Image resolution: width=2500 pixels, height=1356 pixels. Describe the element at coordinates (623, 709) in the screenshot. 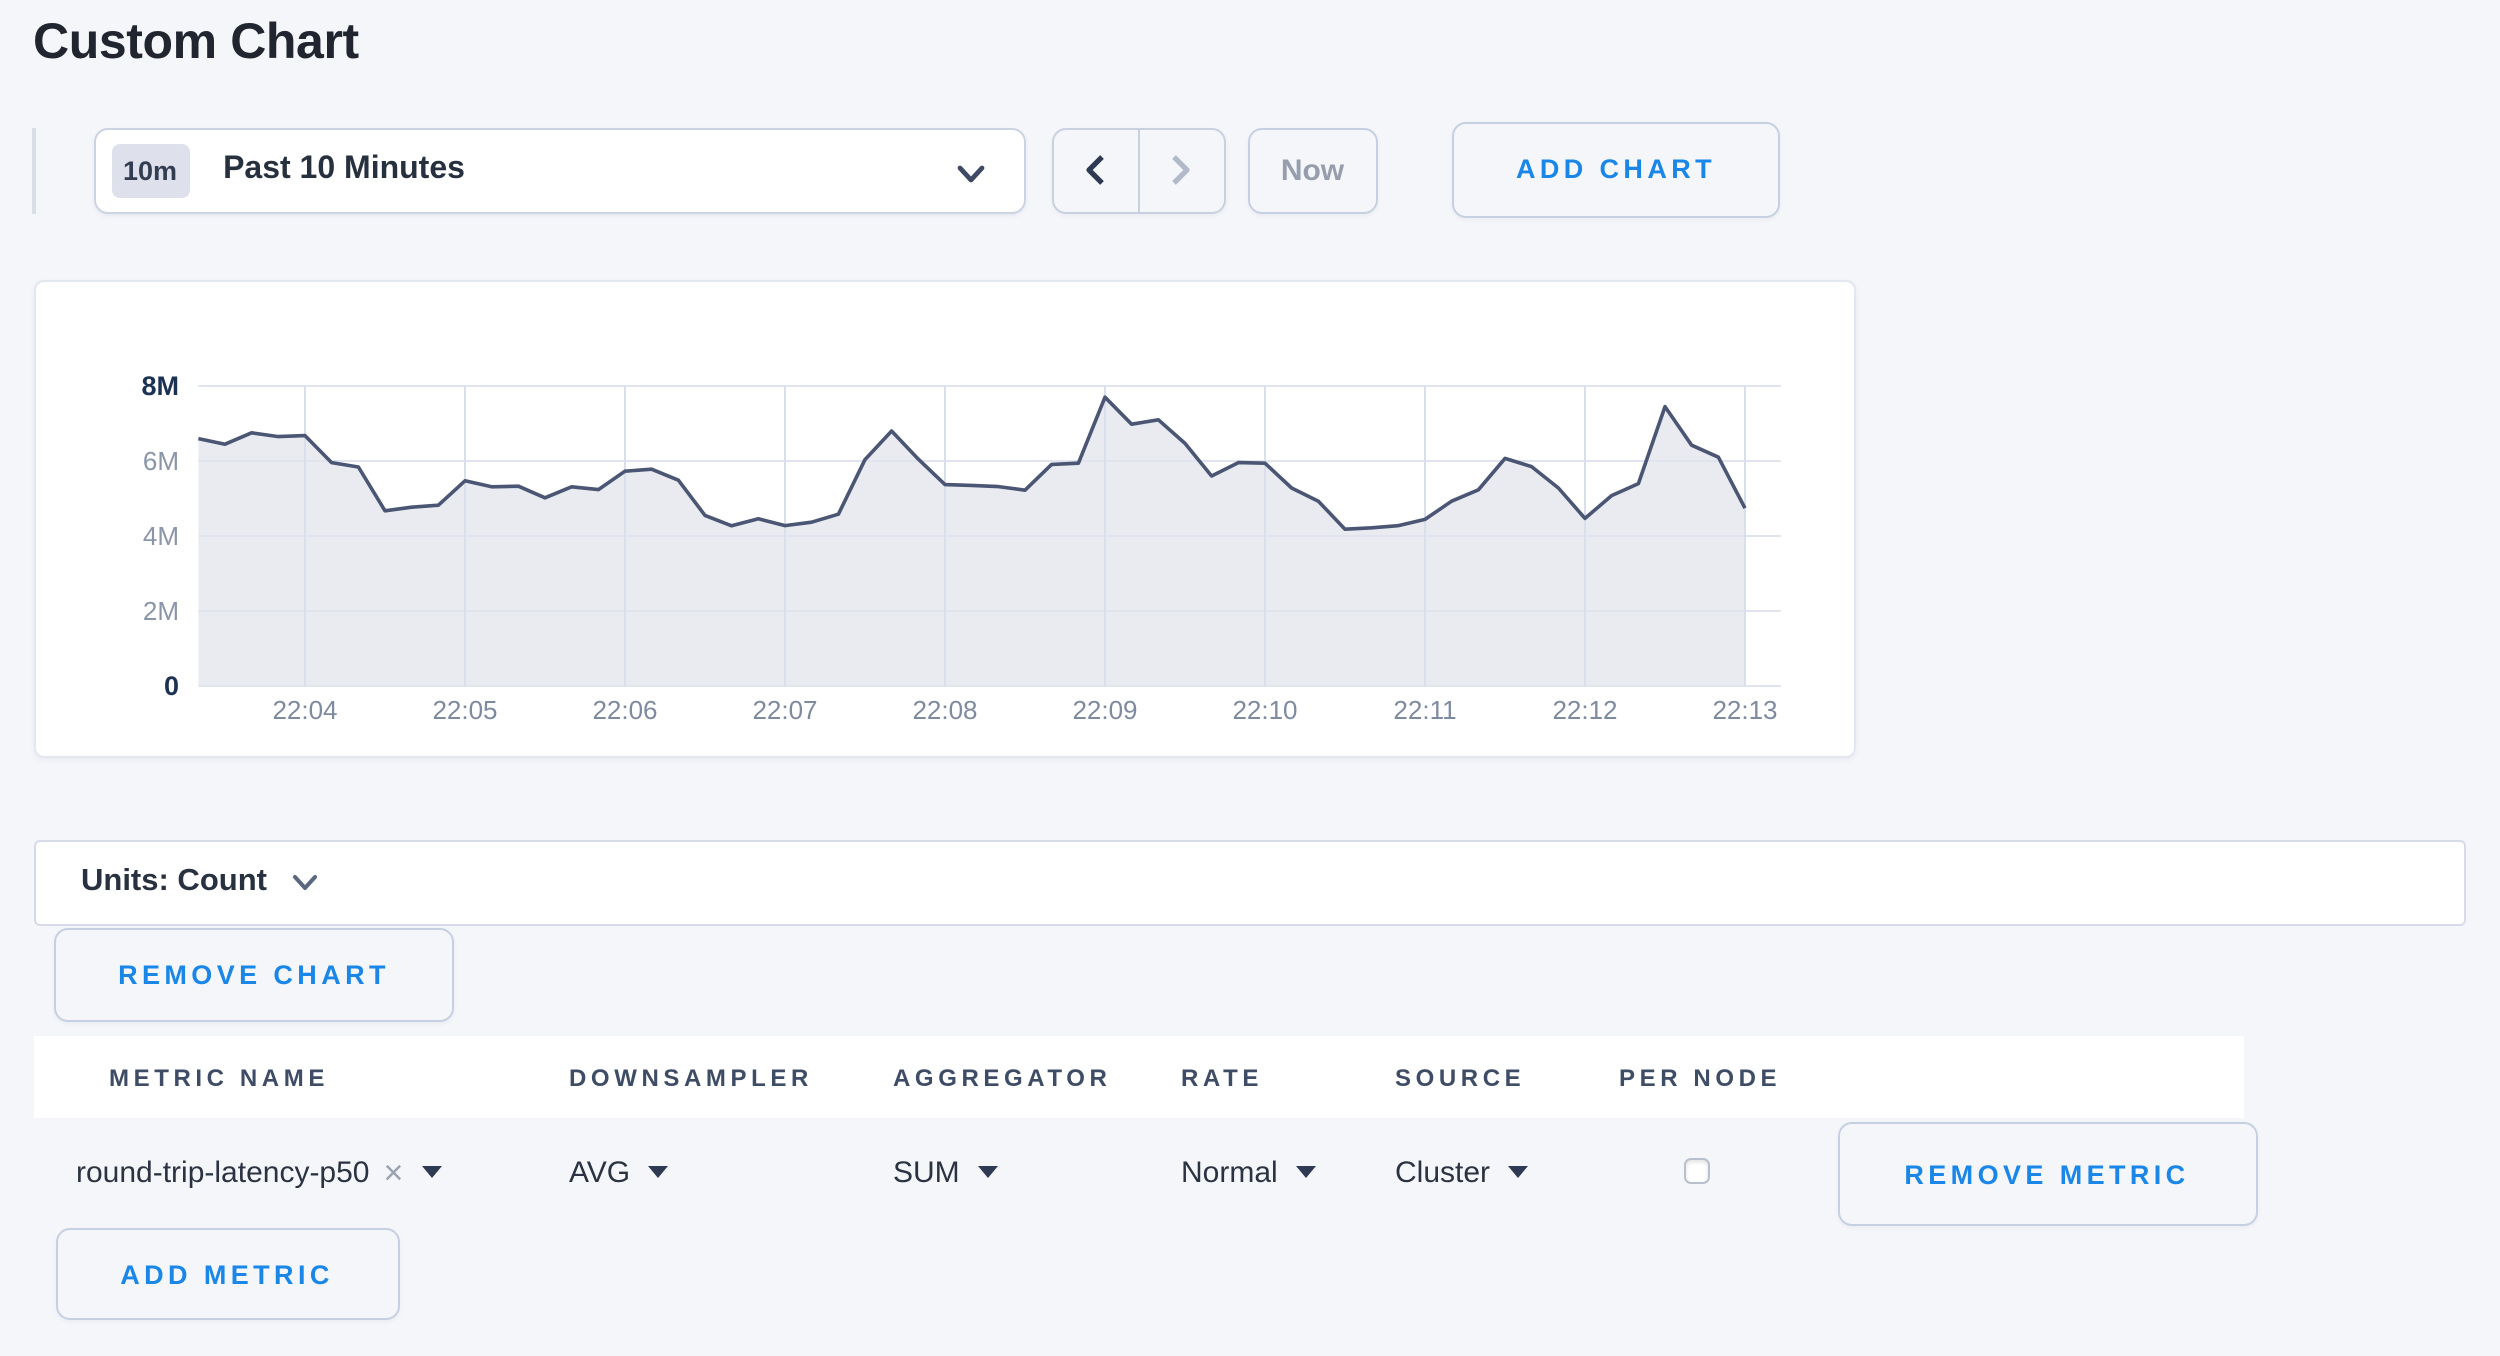

I see `x-axis-tick-label: 22:06` at that location.